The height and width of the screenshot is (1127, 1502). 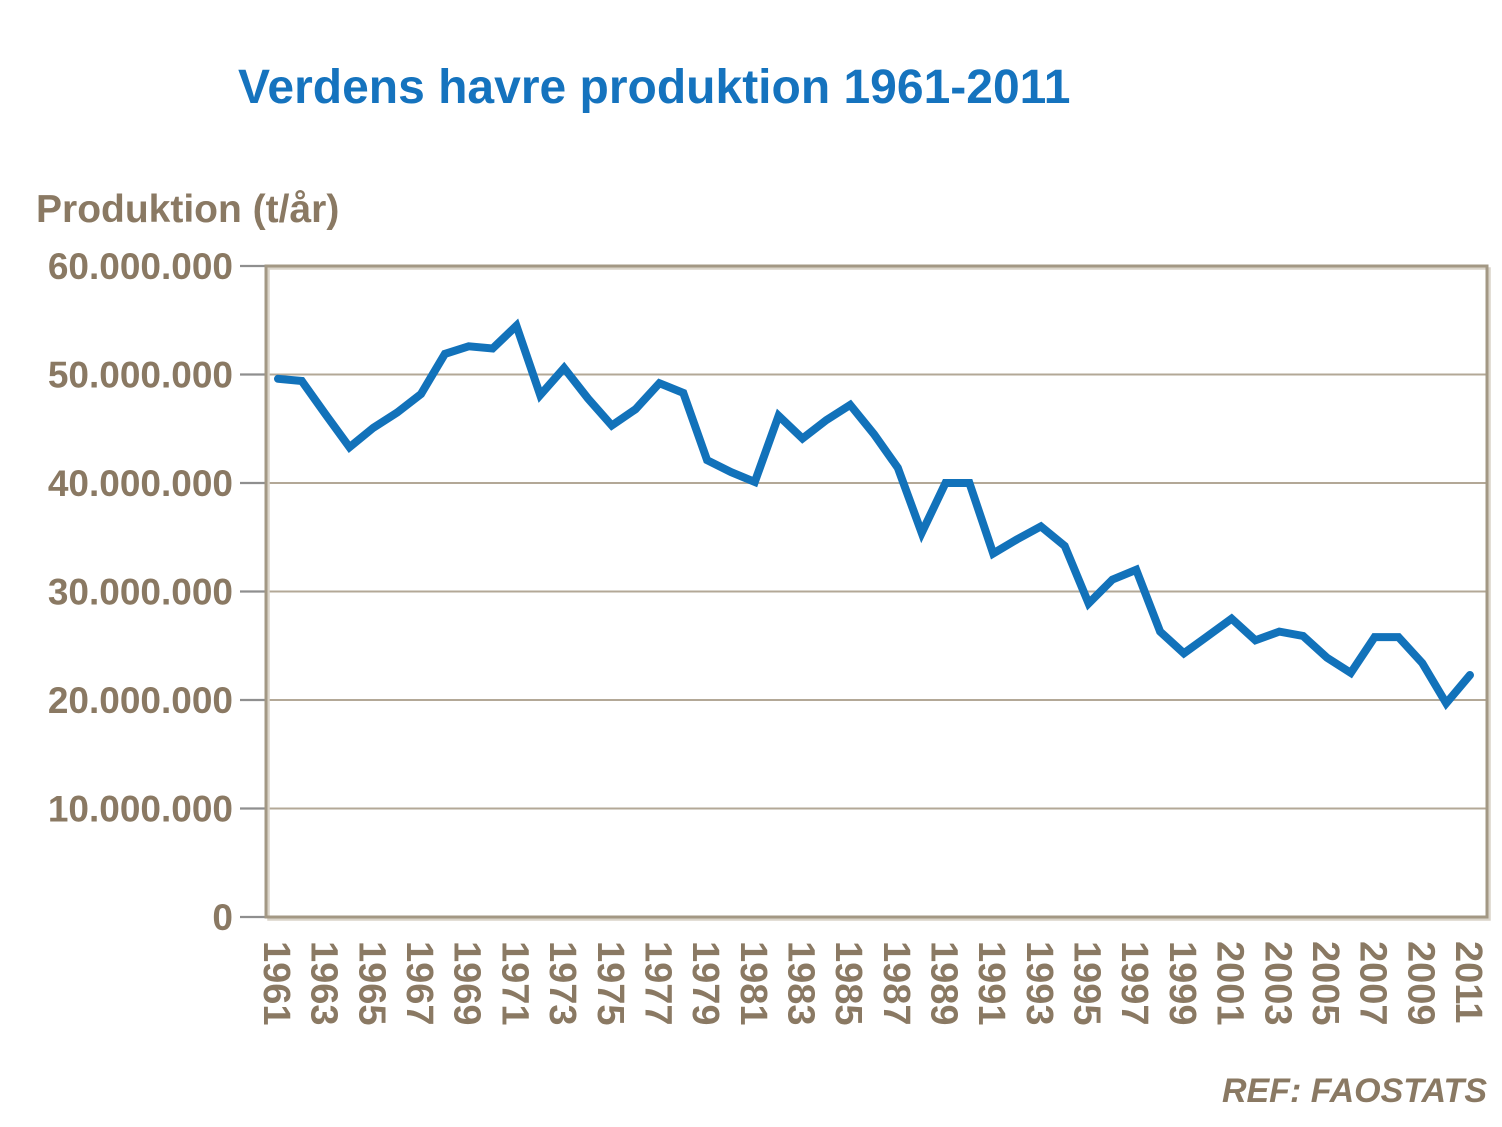 What do you see at coordinates (514, 983) in the screenshot?
I see `x-tick-label: 1971` at bounding box center [514, 983].